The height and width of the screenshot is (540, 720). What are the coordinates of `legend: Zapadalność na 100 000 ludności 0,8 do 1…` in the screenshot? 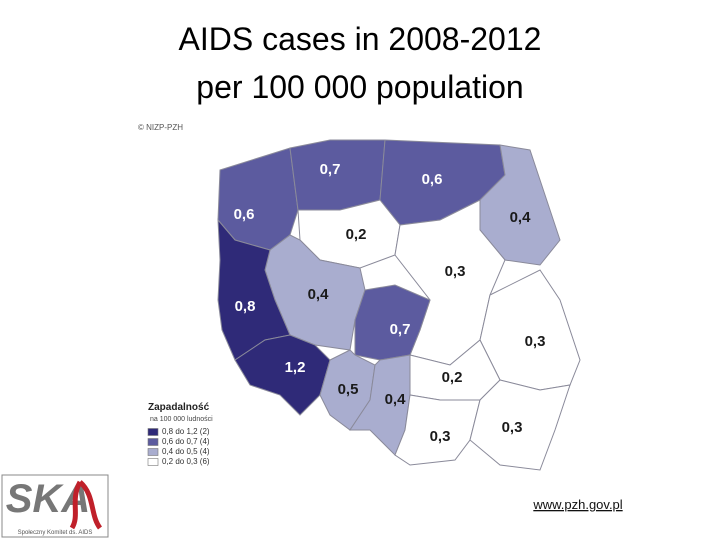 It's located at (180, 434).